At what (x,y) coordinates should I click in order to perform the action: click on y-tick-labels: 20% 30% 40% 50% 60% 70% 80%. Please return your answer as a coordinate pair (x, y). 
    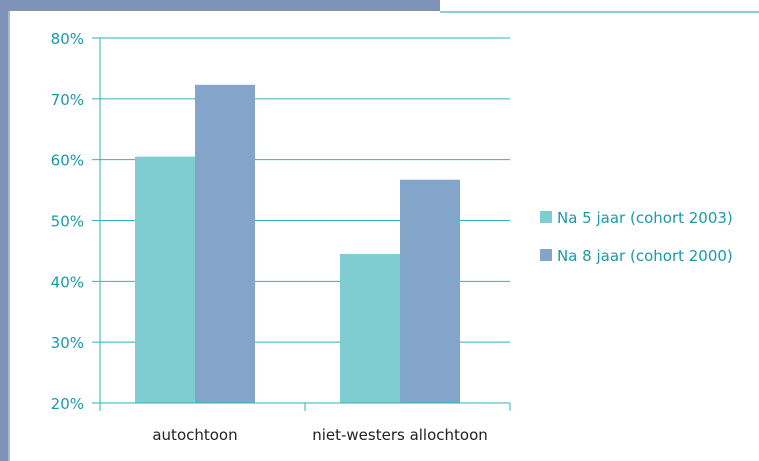
    Looking at the image, I should click on (67, 221).